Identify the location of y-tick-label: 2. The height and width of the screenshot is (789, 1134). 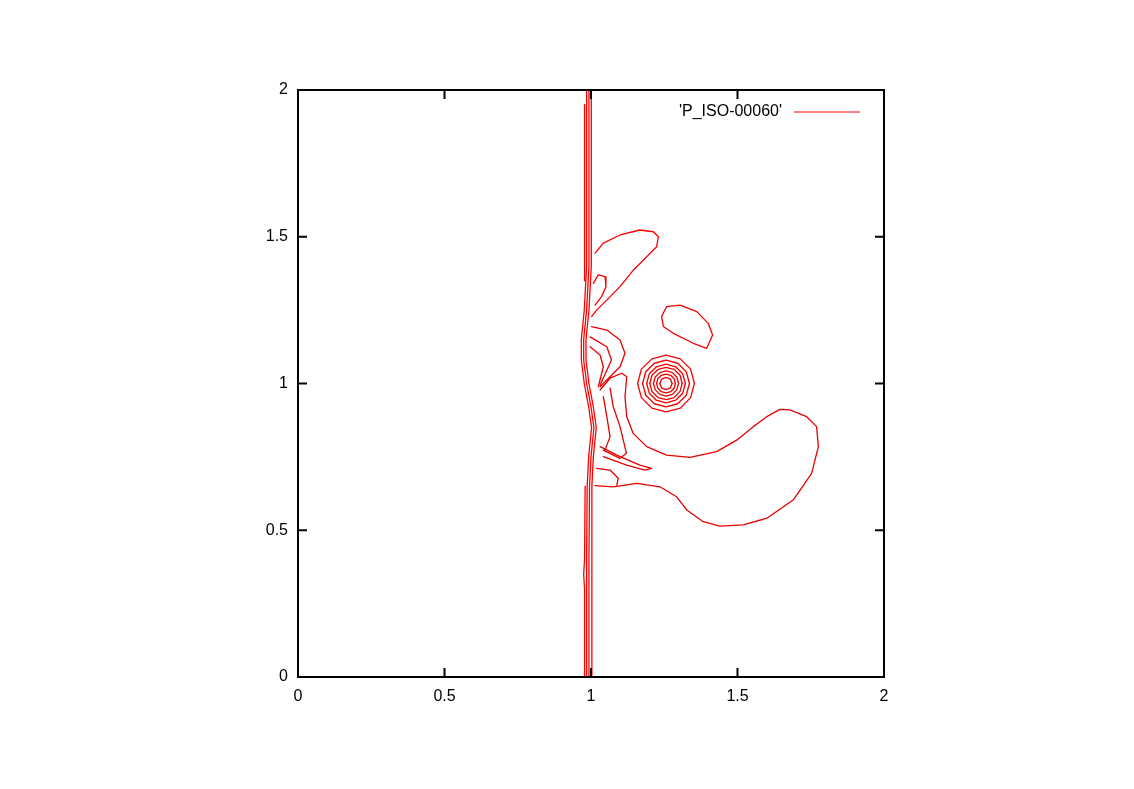
(284, 89).